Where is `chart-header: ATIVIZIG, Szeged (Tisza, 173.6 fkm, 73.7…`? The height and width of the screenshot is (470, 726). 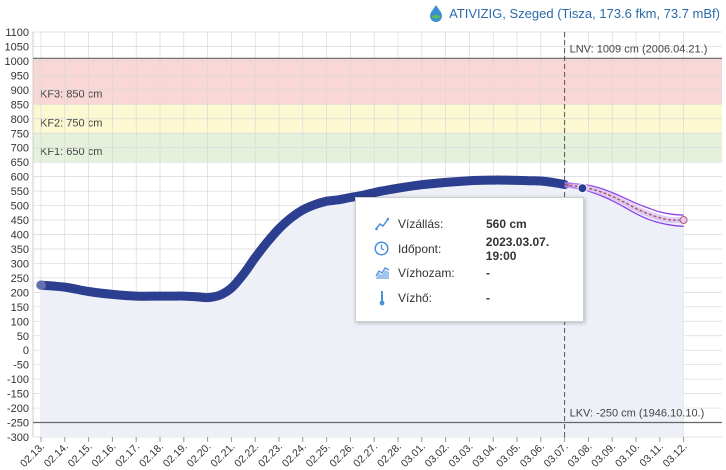 chart-header: ATIVIZIG, Szeged (Tisza, 173.6 fkm, 73.7… is located at coordinates (573, 13).